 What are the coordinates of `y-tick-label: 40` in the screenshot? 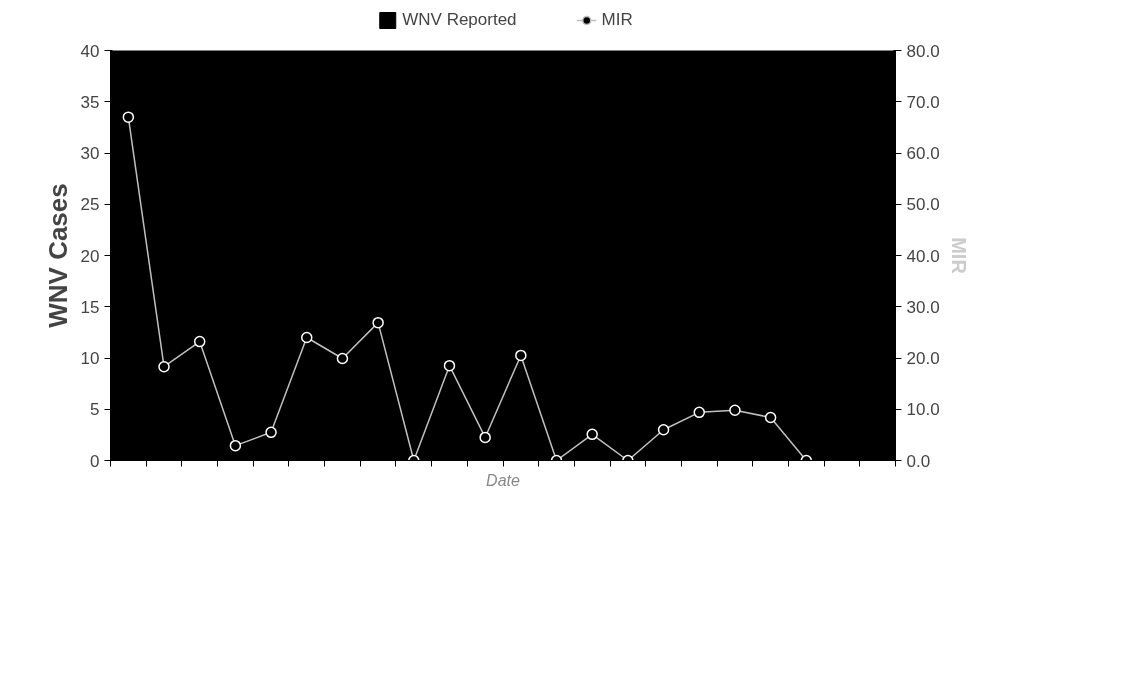 It's located at (90, 51).